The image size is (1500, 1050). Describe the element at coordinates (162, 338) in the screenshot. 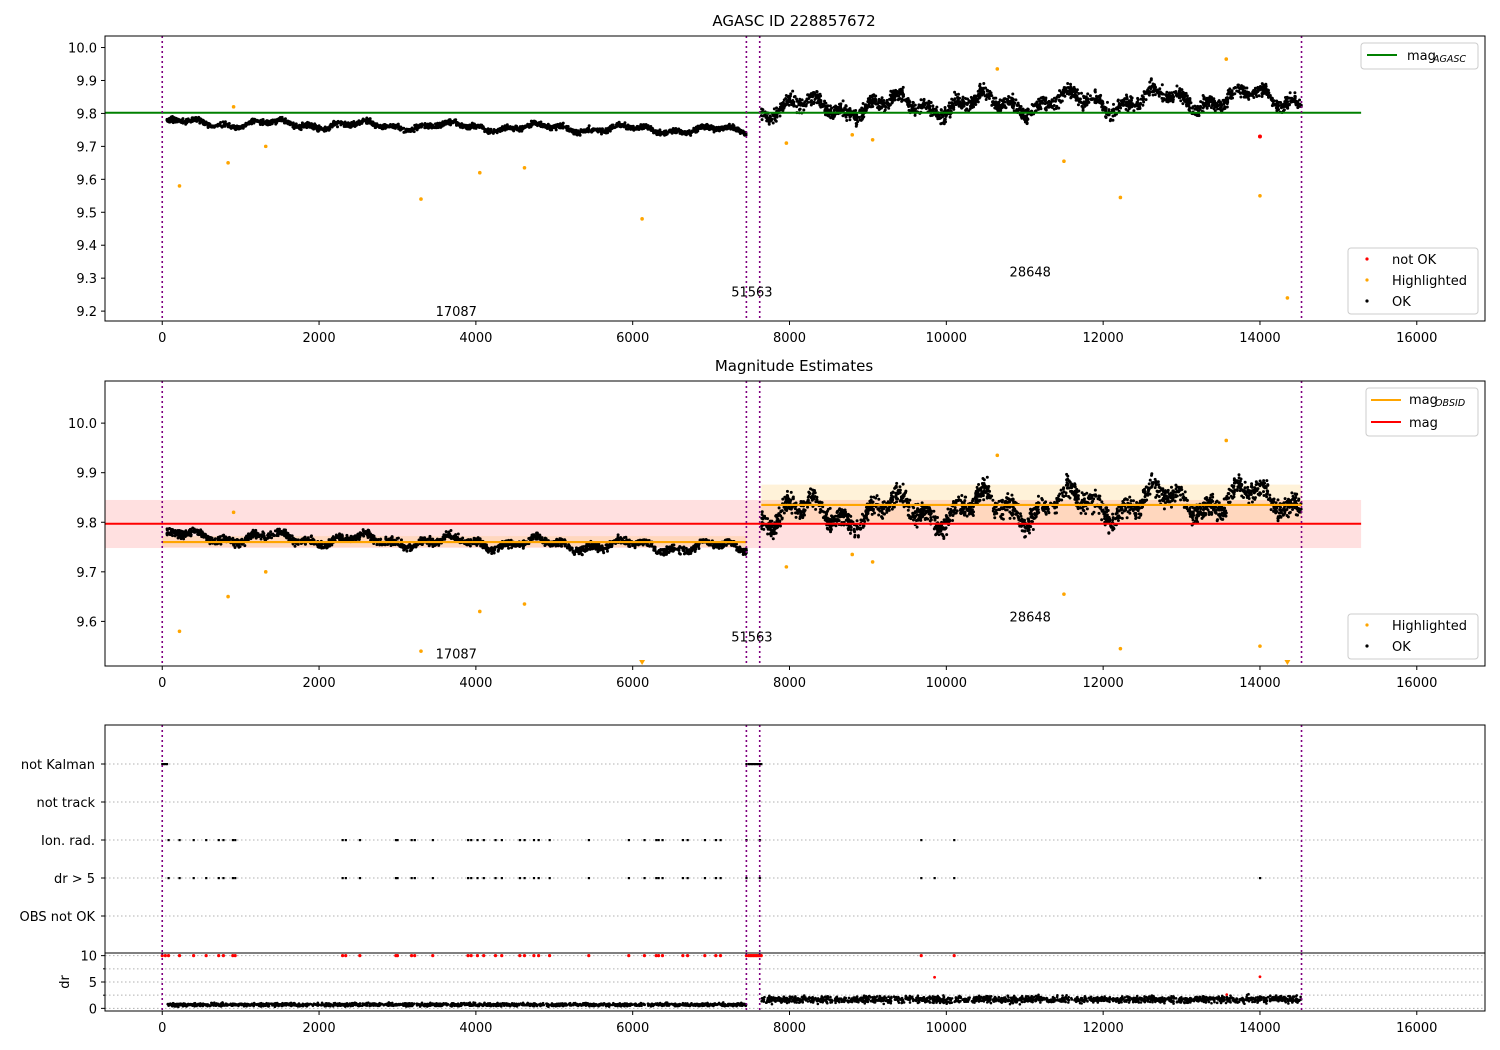

I see `x-tick-label: 0` at that location.